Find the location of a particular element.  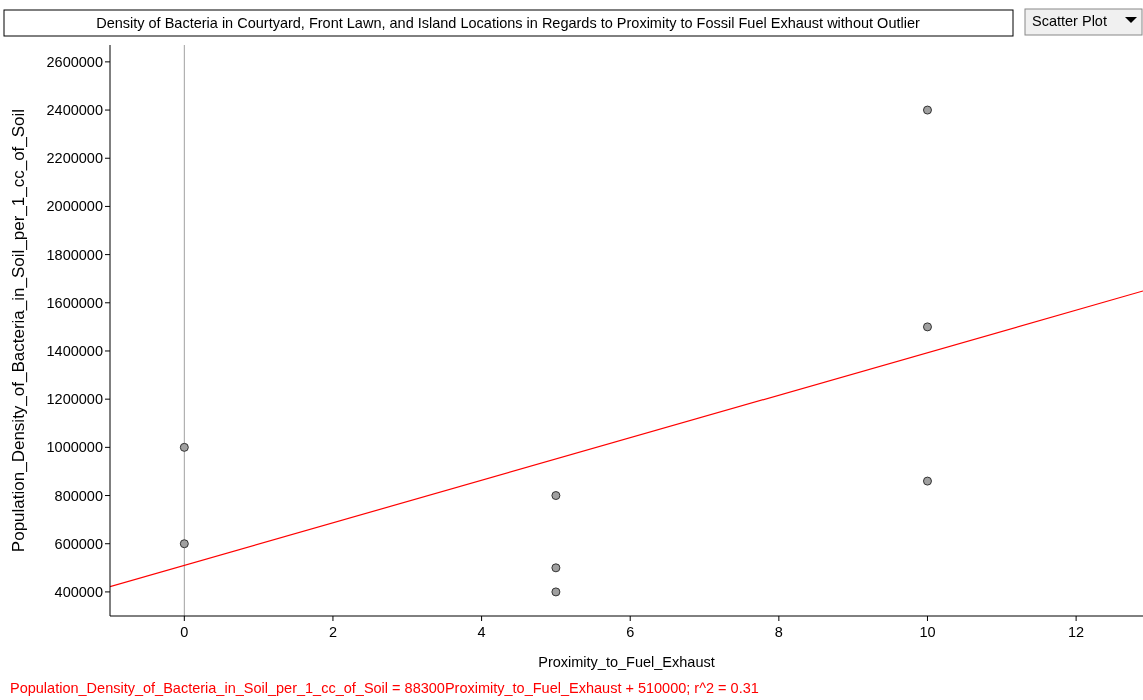

x-tick-label: 4 is located at coordinates (481, 632).